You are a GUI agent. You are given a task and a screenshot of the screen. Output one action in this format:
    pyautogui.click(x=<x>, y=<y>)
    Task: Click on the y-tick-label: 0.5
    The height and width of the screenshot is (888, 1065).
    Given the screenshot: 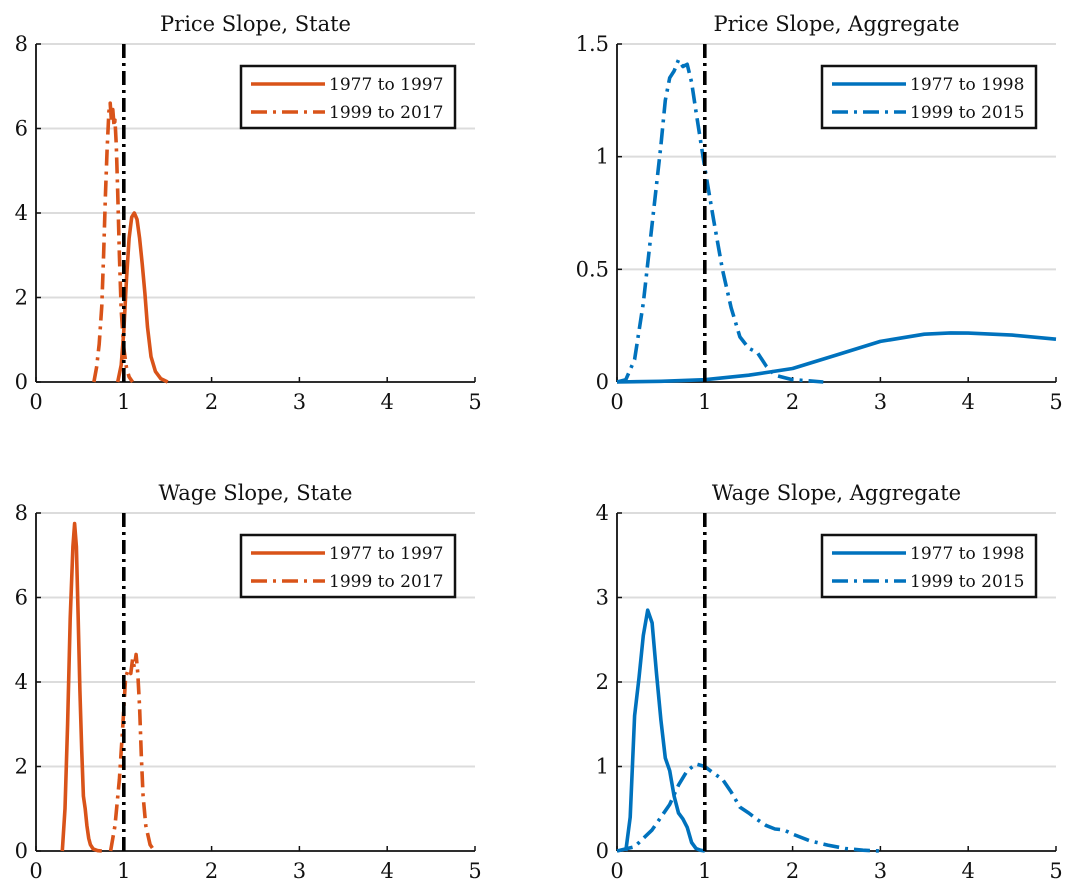 What is the action you would take?
    pyautogui.click(x=592, y=269)
    